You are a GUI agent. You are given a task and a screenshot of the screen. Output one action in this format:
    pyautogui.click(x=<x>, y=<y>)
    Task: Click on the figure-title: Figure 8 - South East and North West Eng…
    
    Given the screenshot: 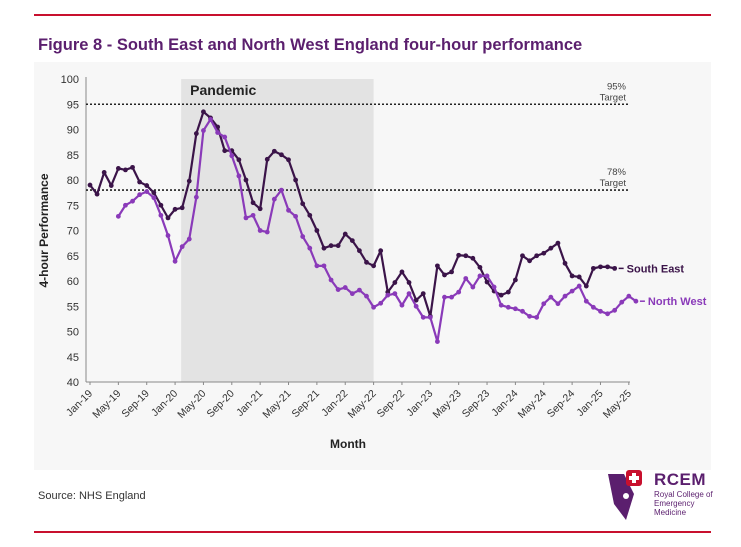 What is the action you would take?
    pyautogui.click(x=310, y=45)
    